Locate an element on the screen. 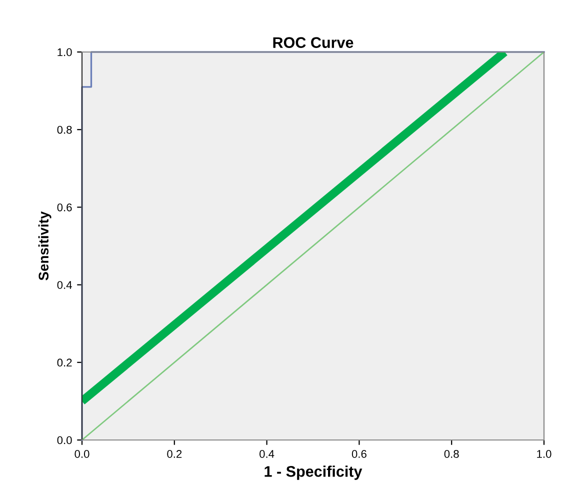  y-tick-label: 0.0 is located at coordinates (64, 440).